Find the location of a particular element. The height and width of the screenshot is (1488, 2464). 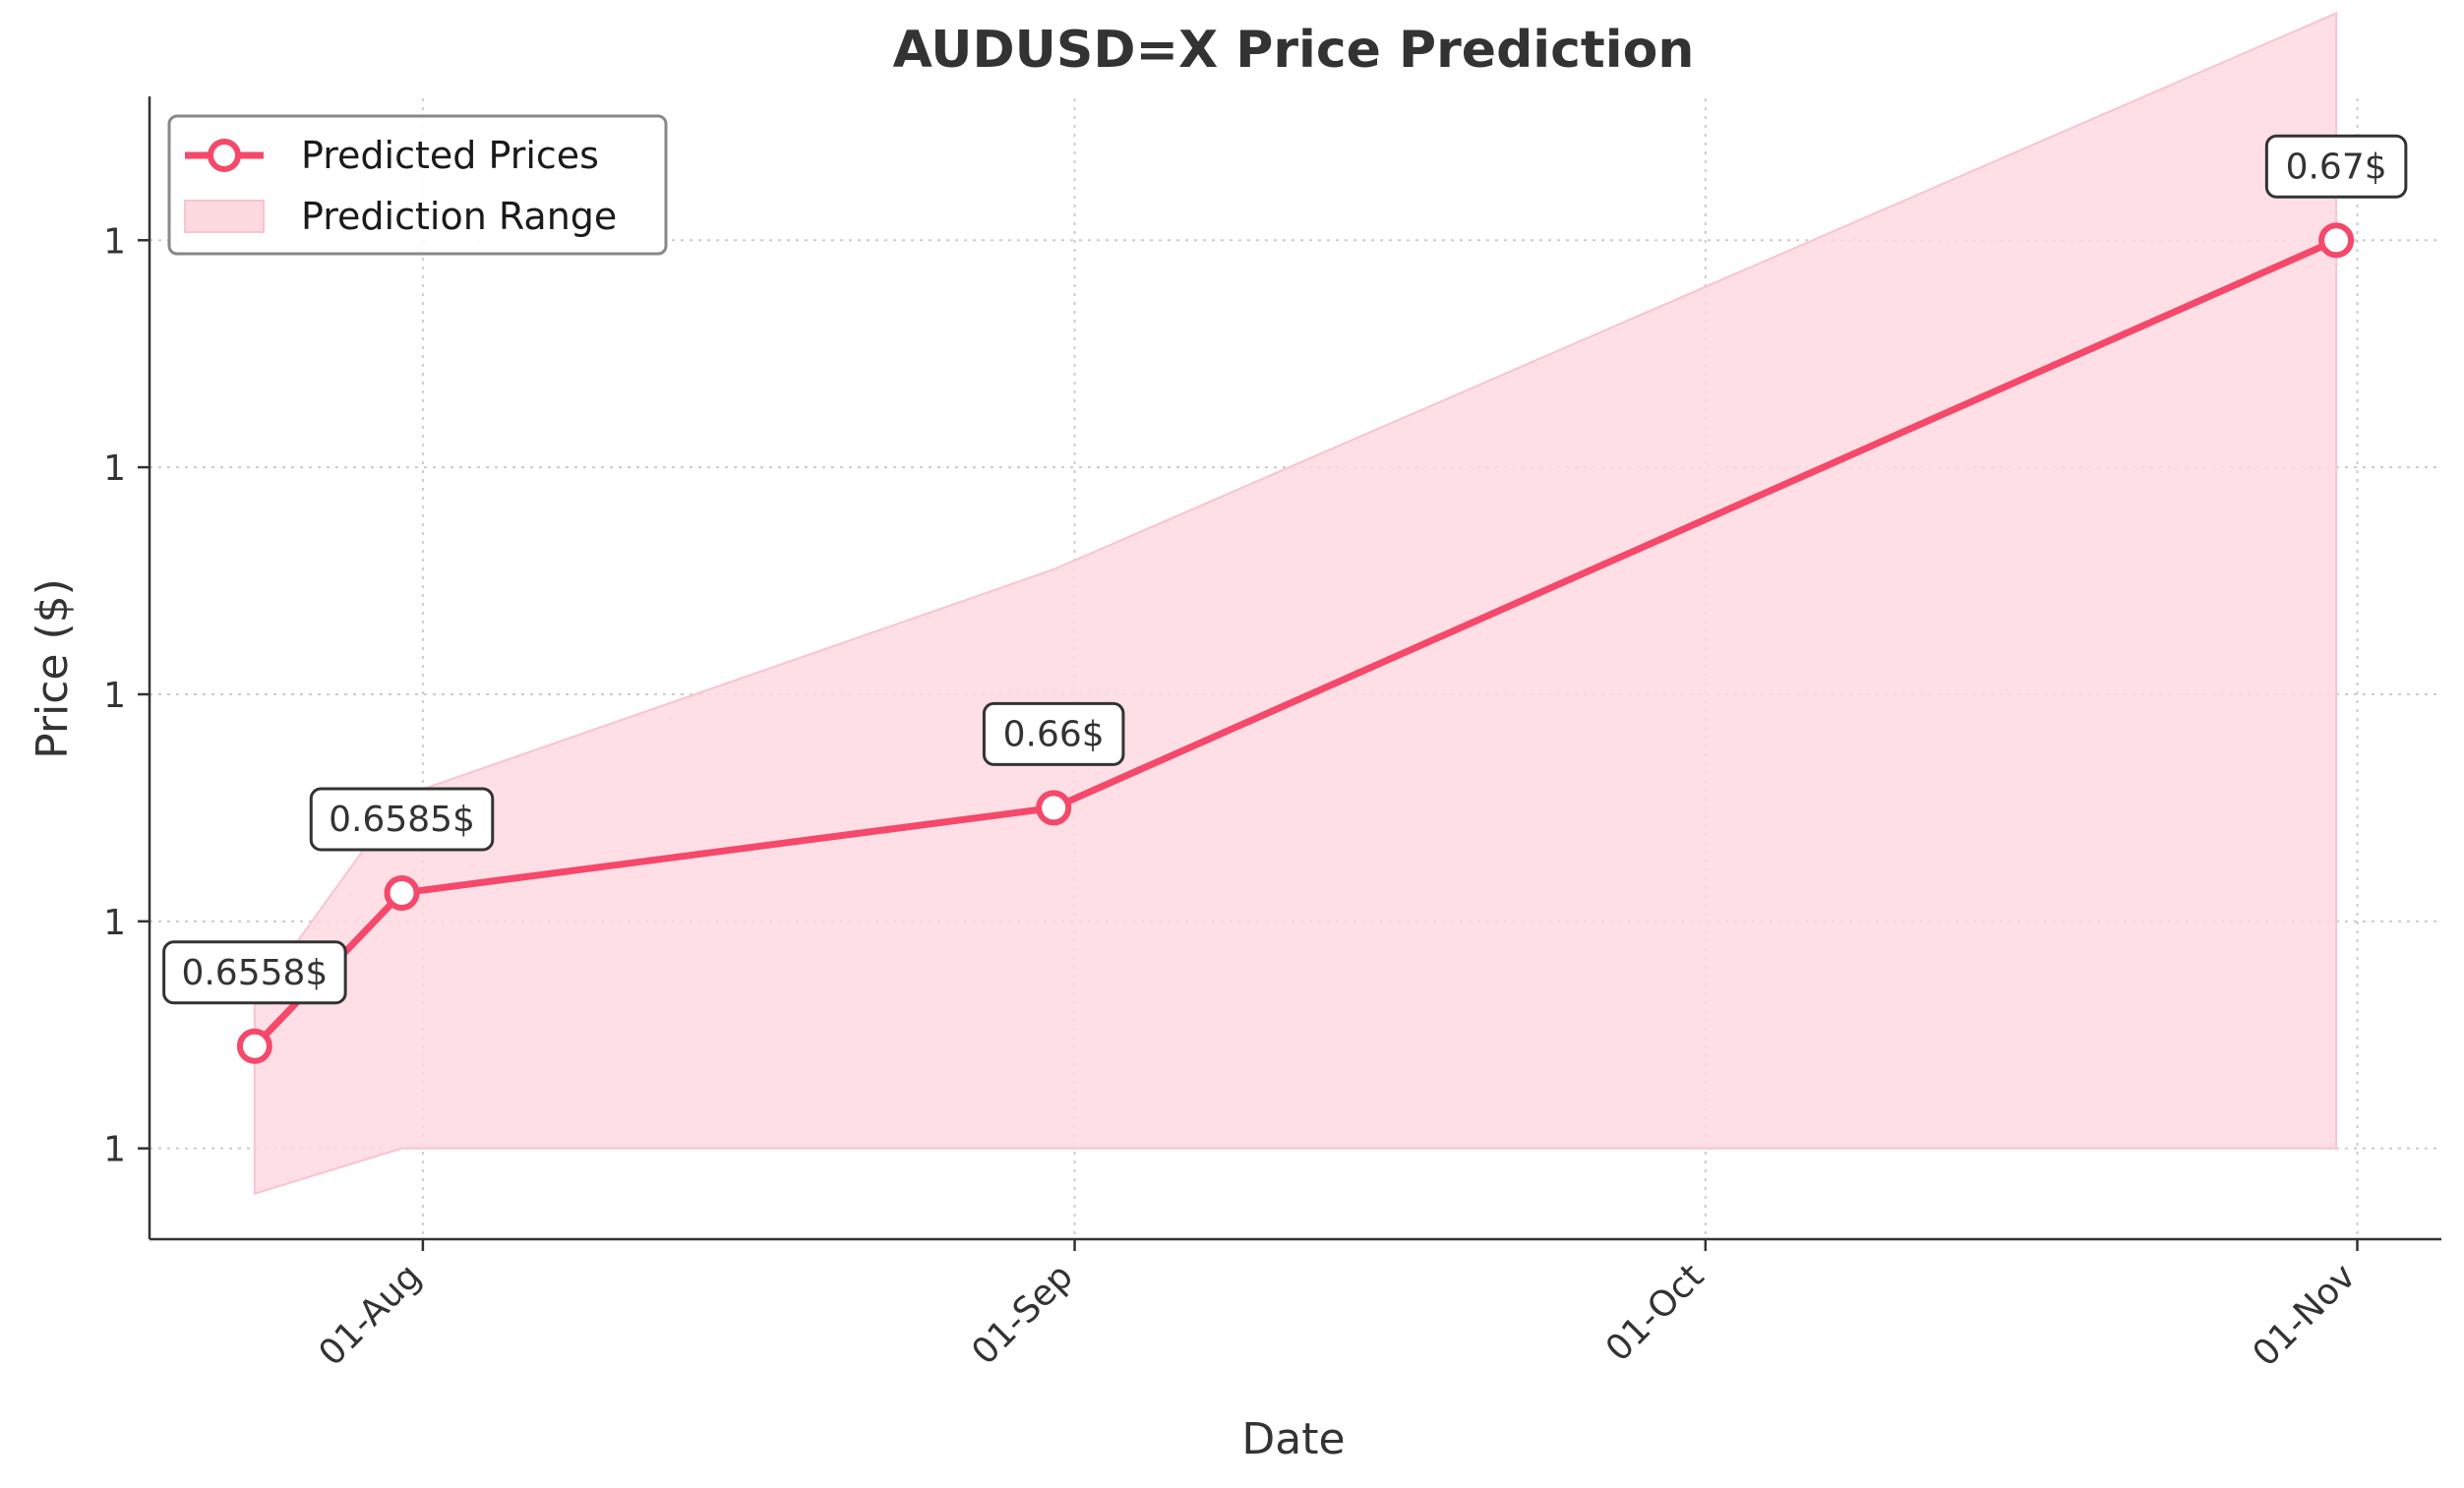

annotation-label: 0.6585$ is located at coordinates (402, 820).